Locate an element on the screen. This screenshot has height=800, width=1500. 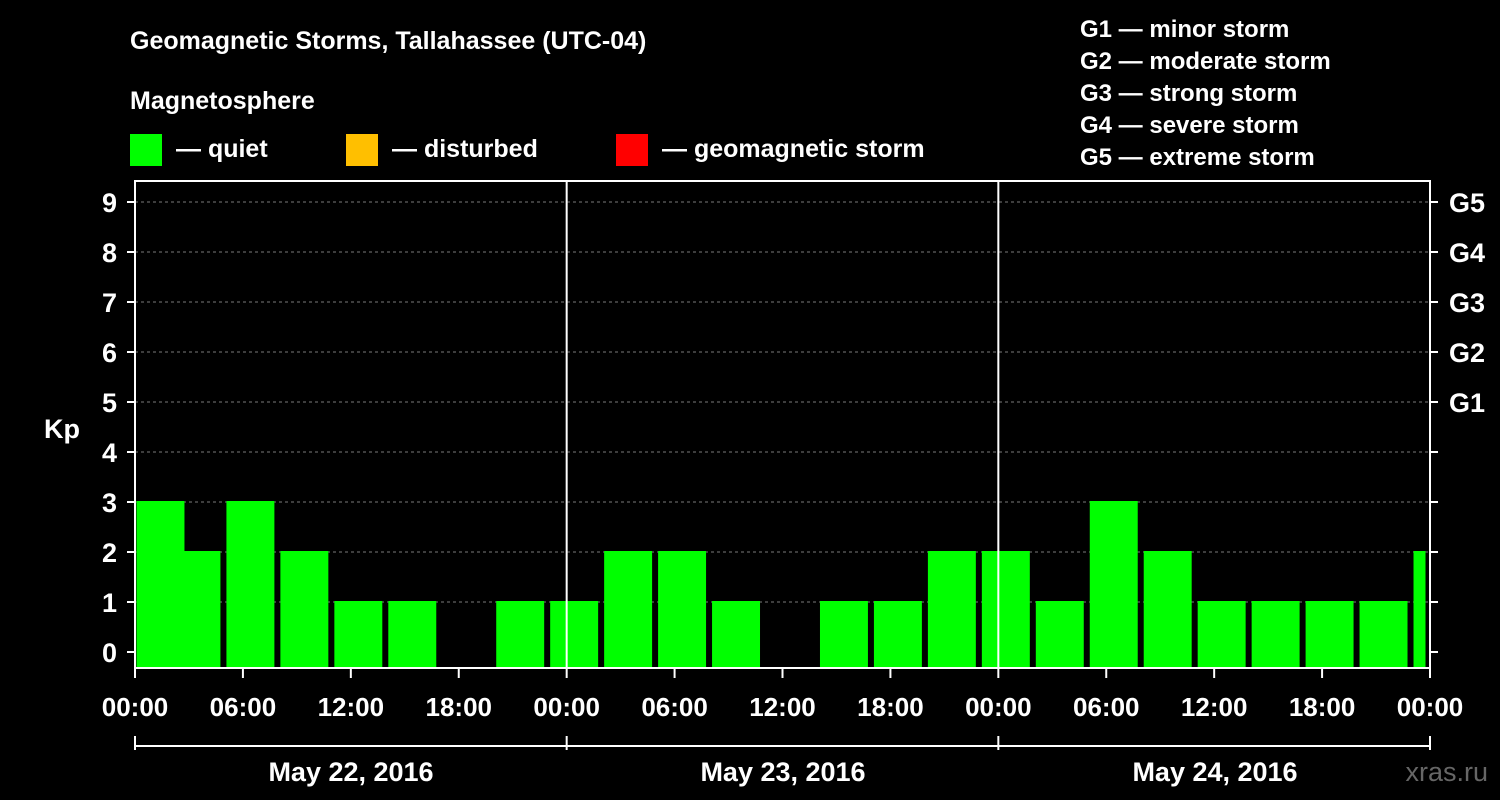
storm-scale-g1: G1 — minor storm is located at coordinates (1184, 29).